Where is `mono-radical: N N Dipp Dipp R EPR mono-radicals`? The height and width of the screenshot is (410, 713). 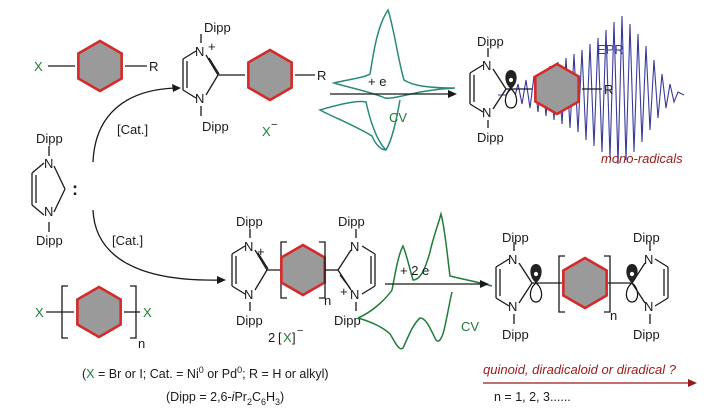
mono-radical: N N Dipp Dipp R EPR mono-radicals is located at coordinates (577, 90).